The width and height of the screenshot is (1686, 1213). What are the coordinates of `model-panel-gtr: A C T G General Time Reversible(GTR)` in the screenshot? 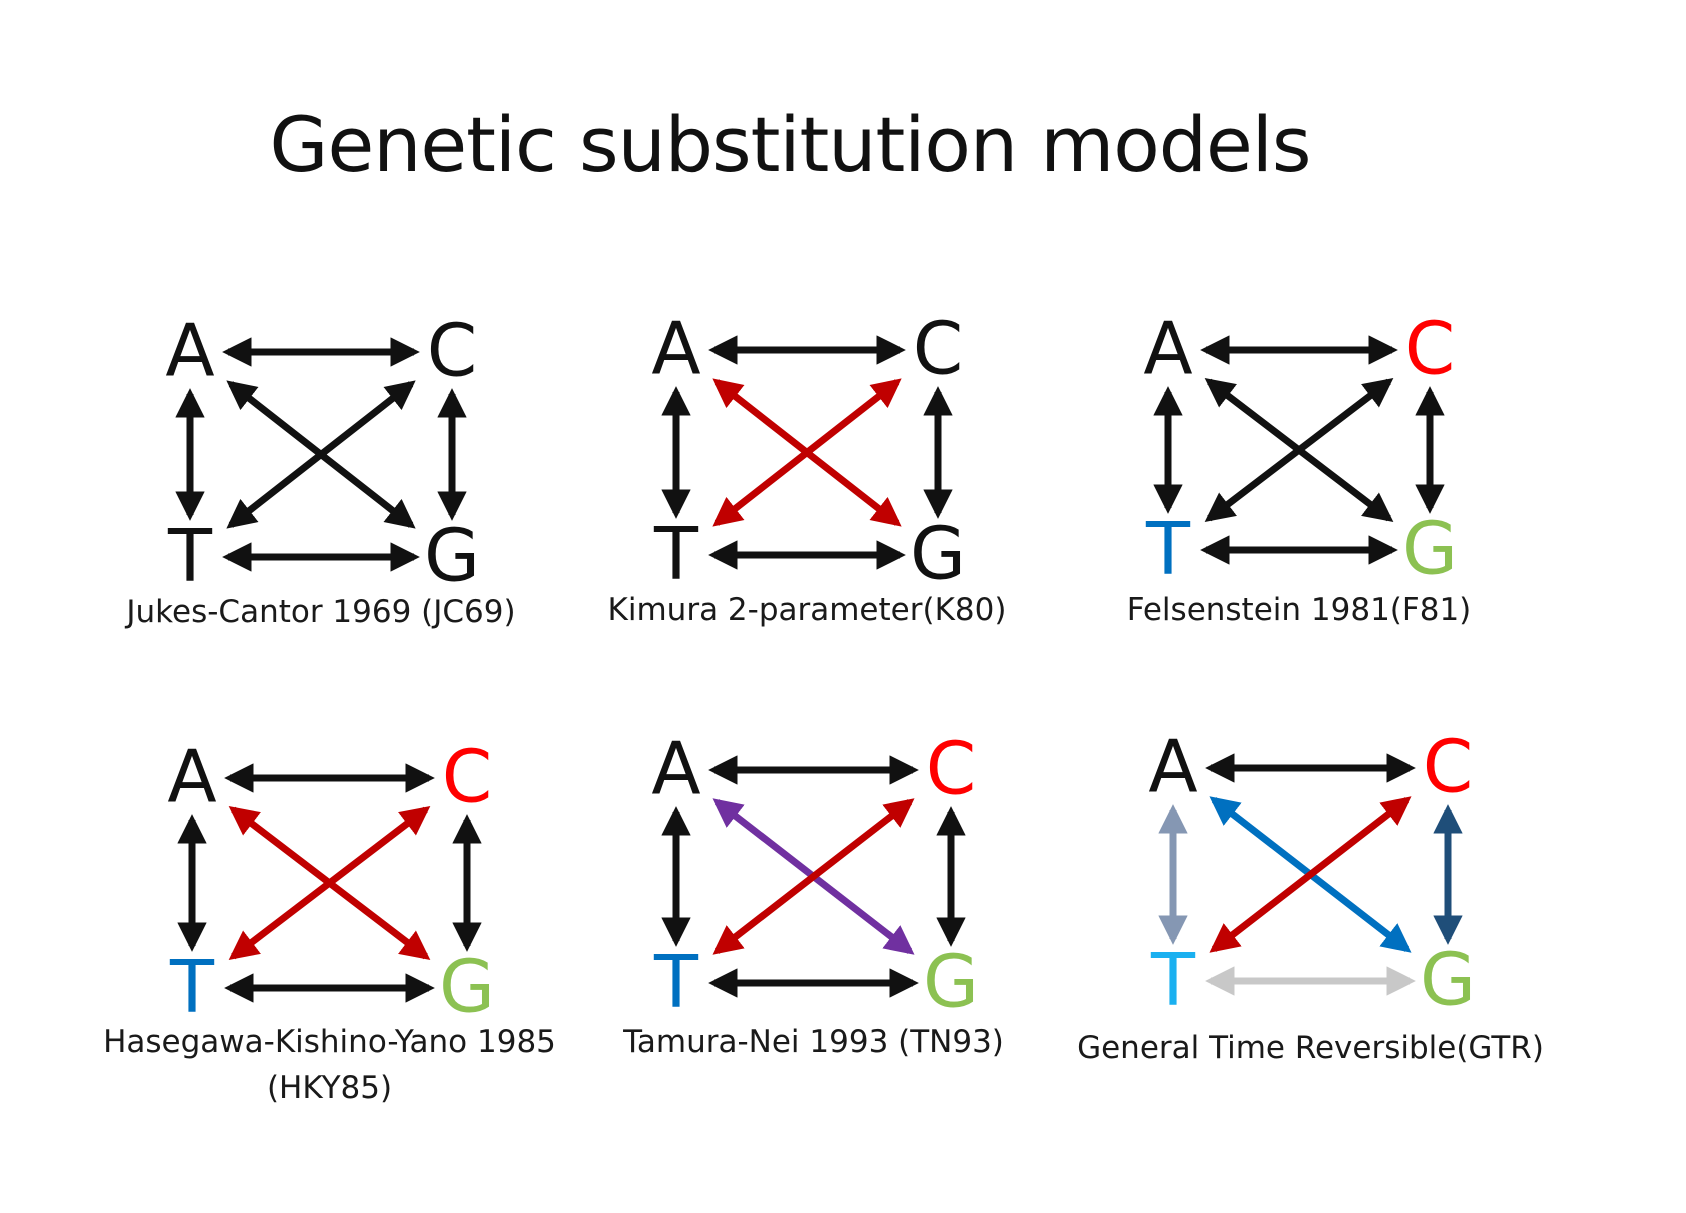 It's located at (1310, 895).